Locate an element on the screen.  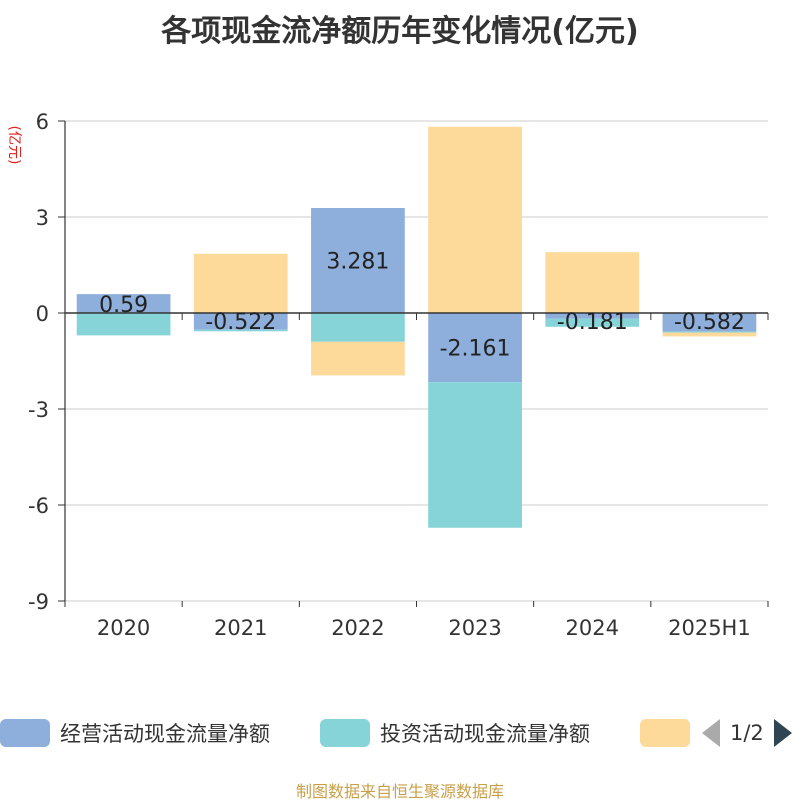
y-tick-label: 0 is located at coordinates (42, 314).